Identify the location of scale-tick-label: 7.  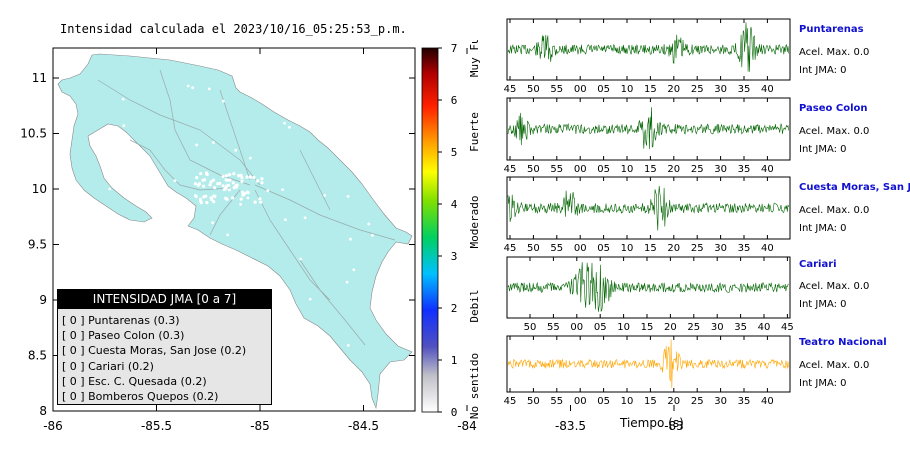
(454, 48).